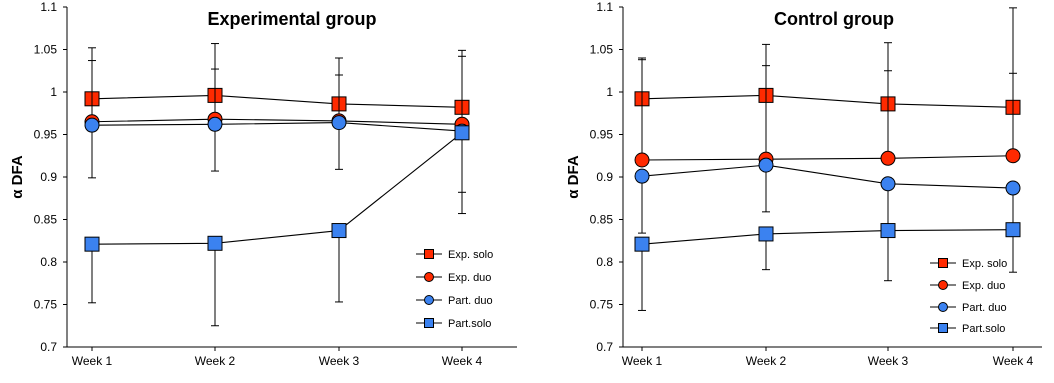 The width and height of the screenshot is (1054, 383). I want to click on chart-title: Control group, so click(834, 19).